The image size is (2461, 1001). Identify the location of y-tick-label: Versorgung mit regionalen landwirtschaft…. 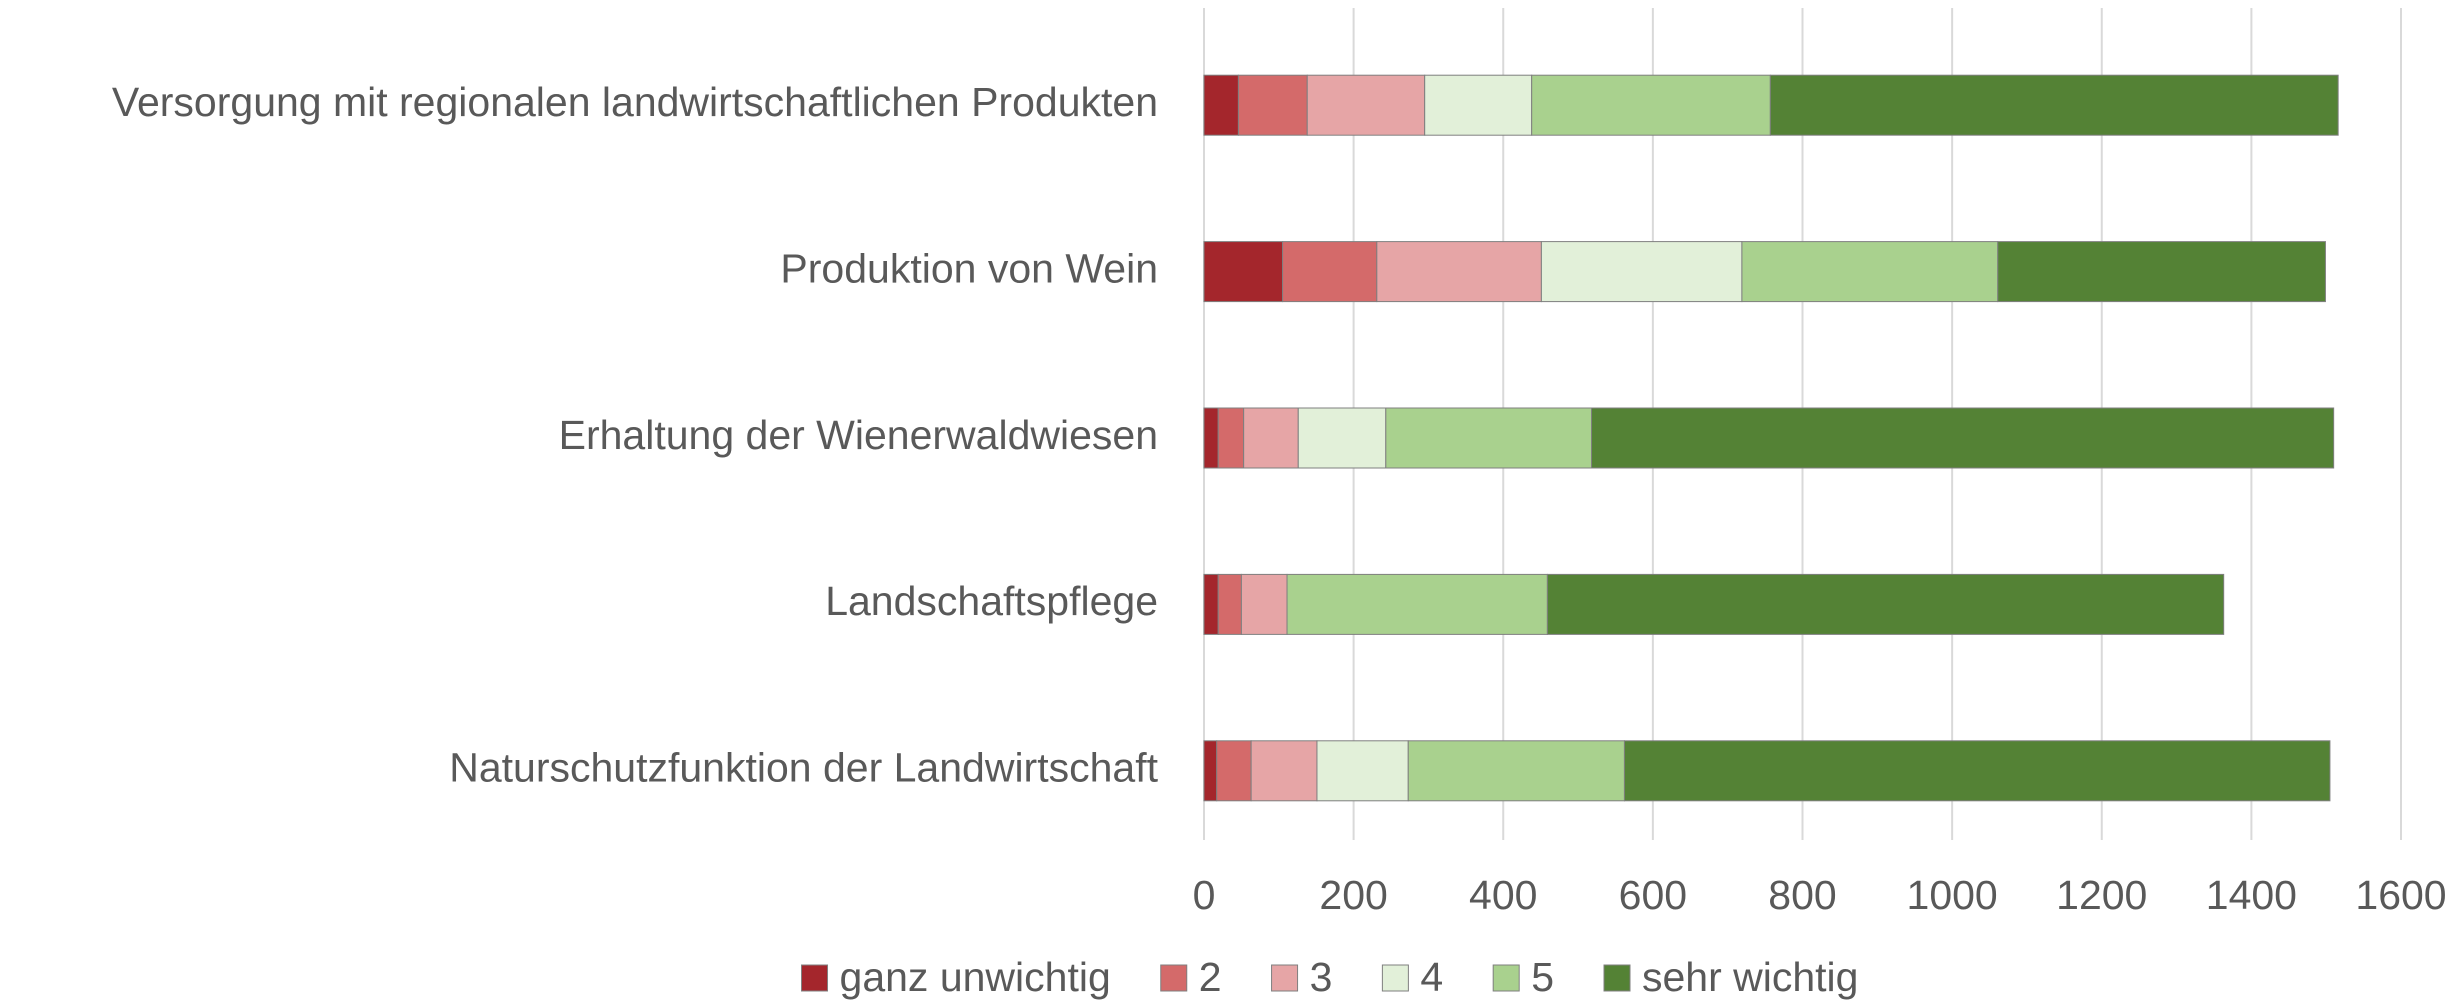
(635, 102).